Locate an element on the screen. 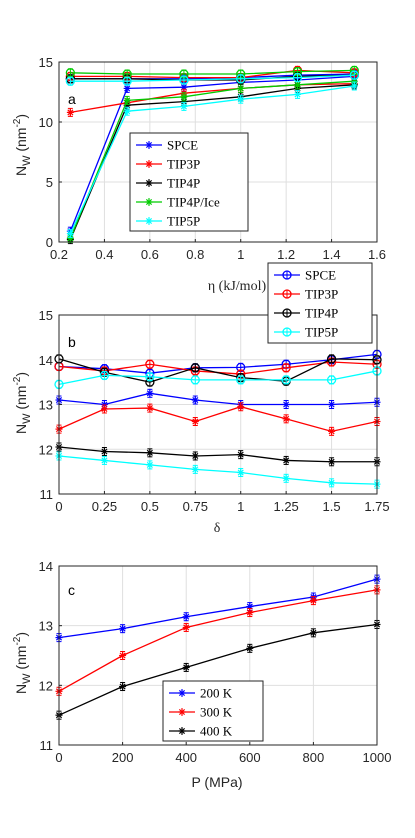 The width and height of the screenshot is (415, 838). legend-item: SPCE is located at coordinates (167, 145).